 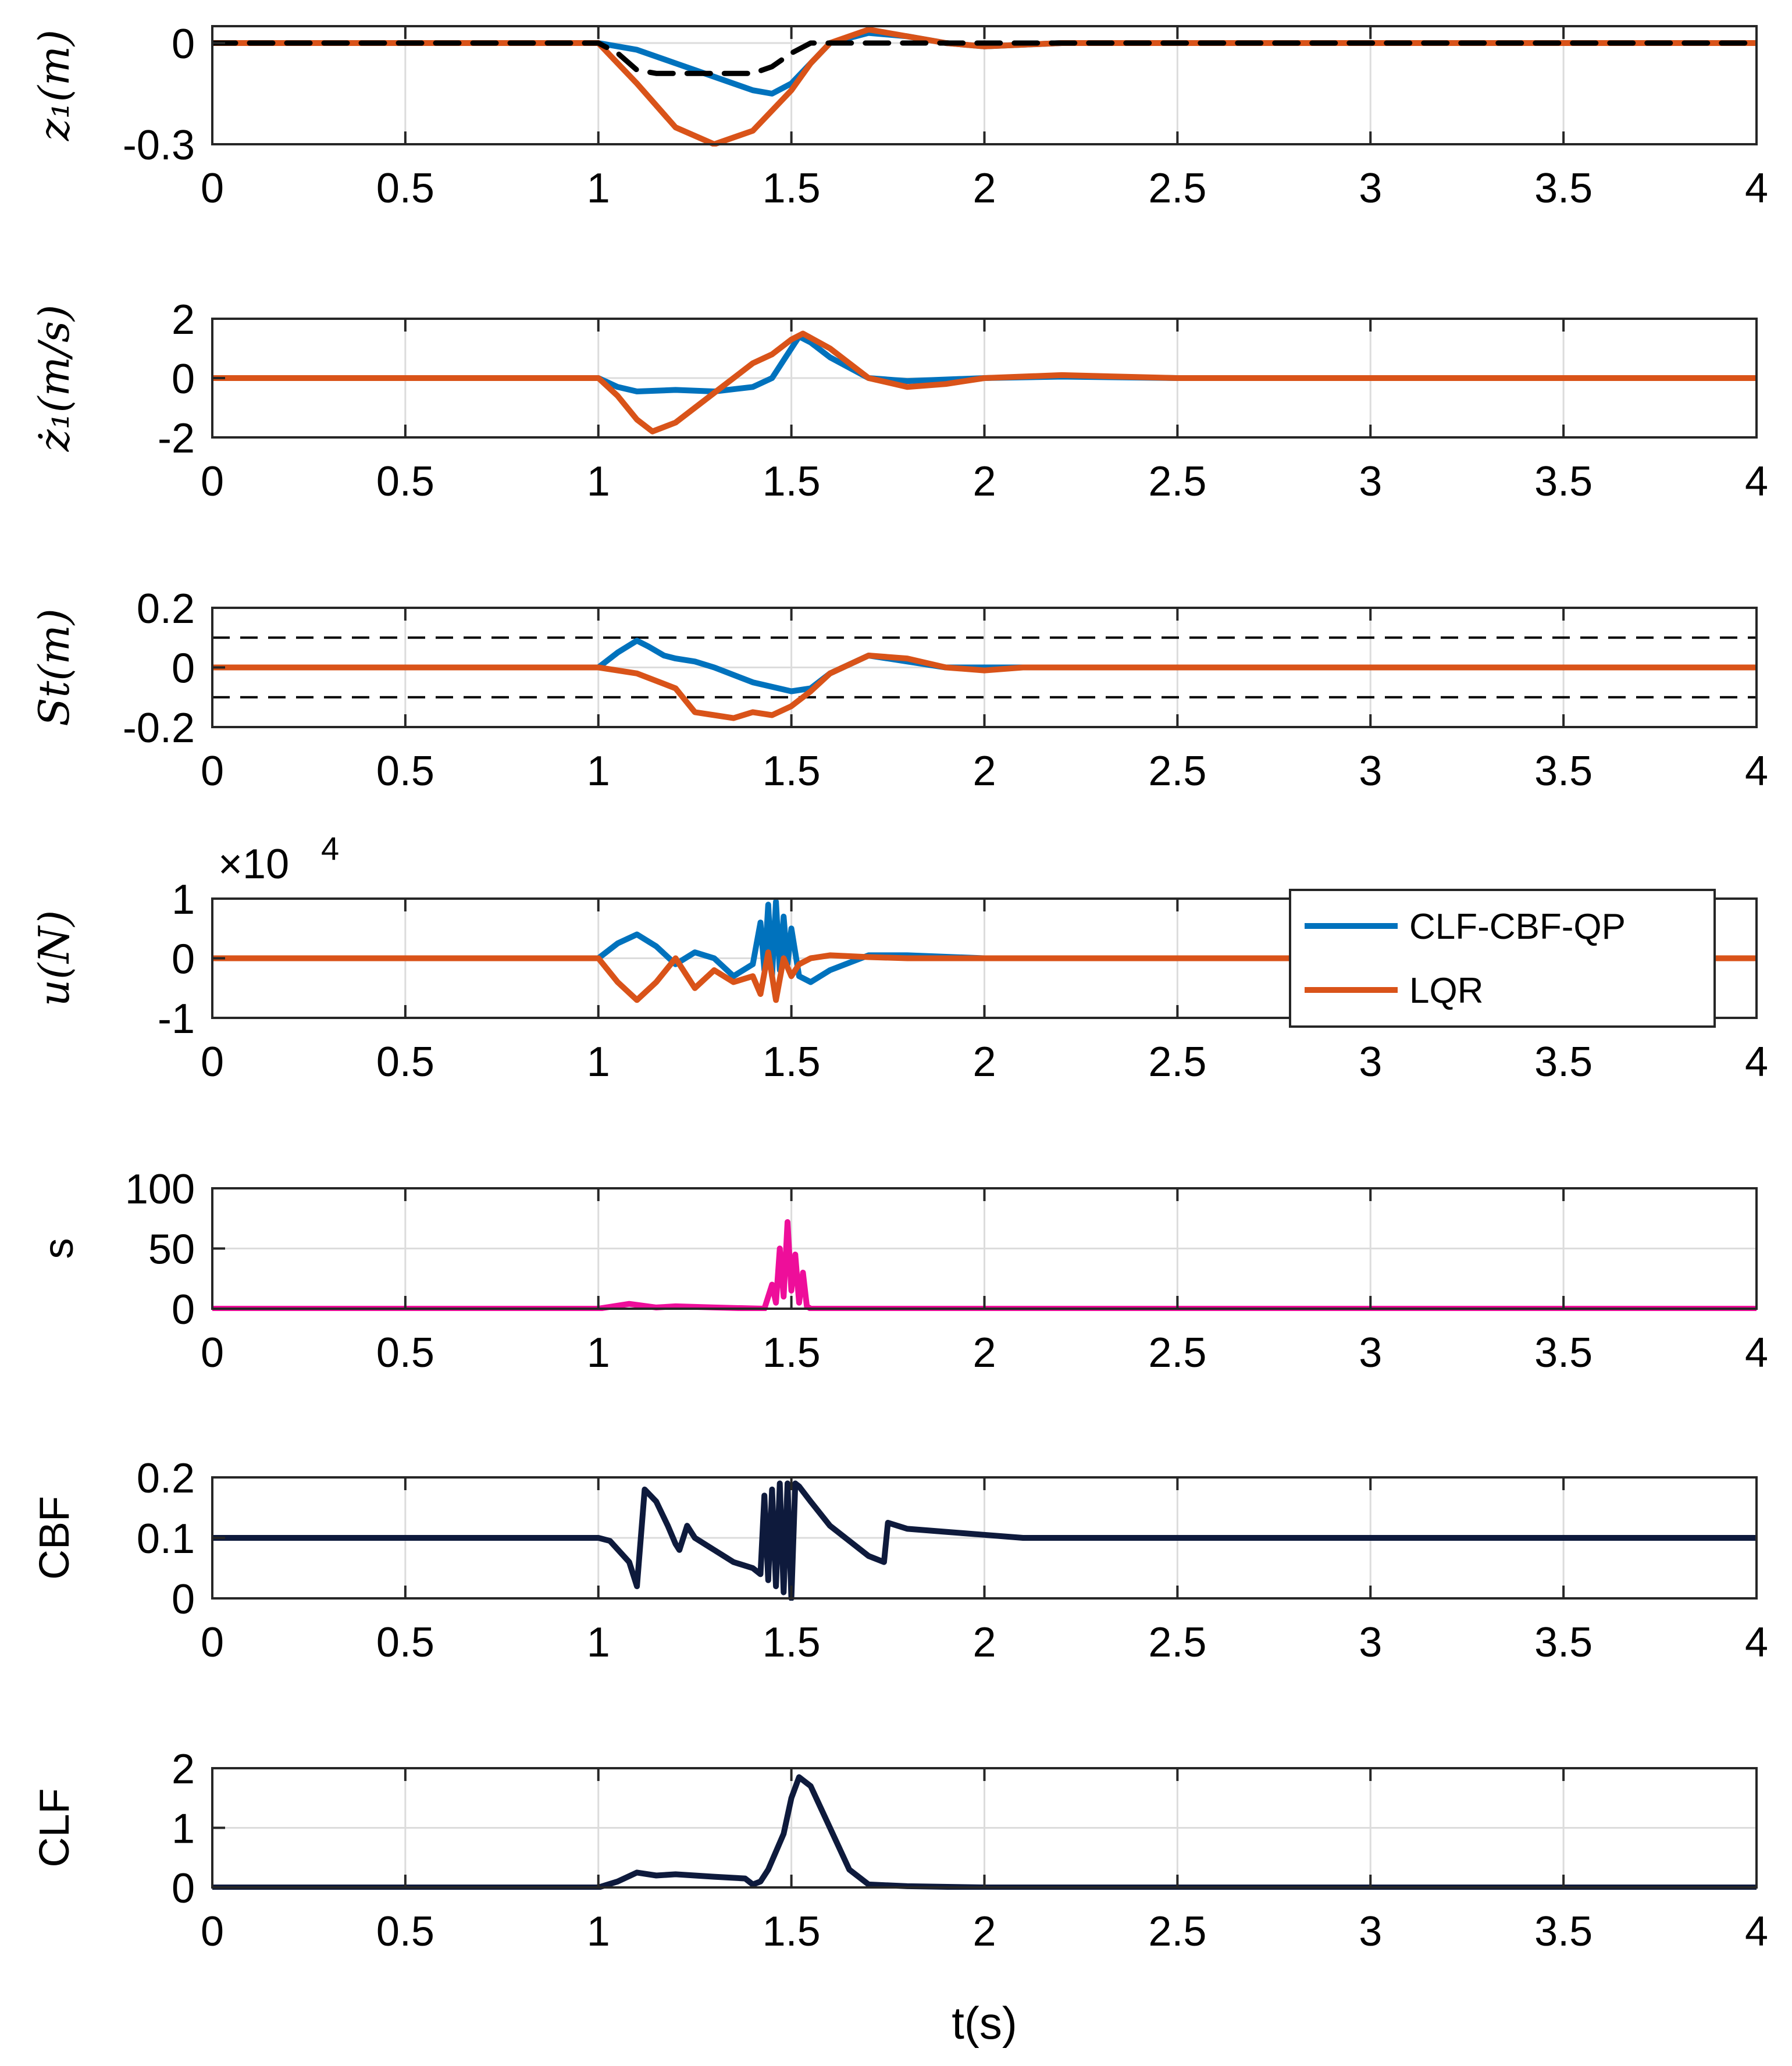 I want to click on panel-clf: 0 0.5 1 1.5 2 2.5 3 3.5 4 2 1 0 CLF t(s), so click(x=899, y=1897).